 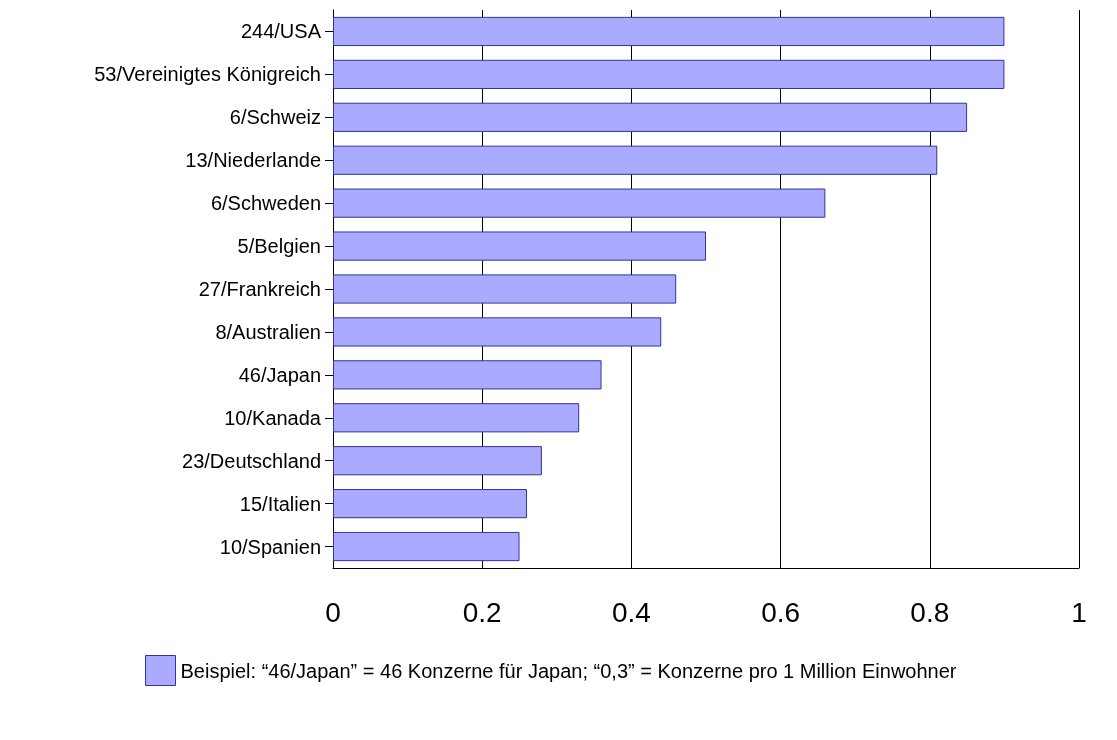 What do you see at coordinates (281, 31) in the screenshot?
I see `y-tick-label: 244/USA` at bounding box center [281, 31].